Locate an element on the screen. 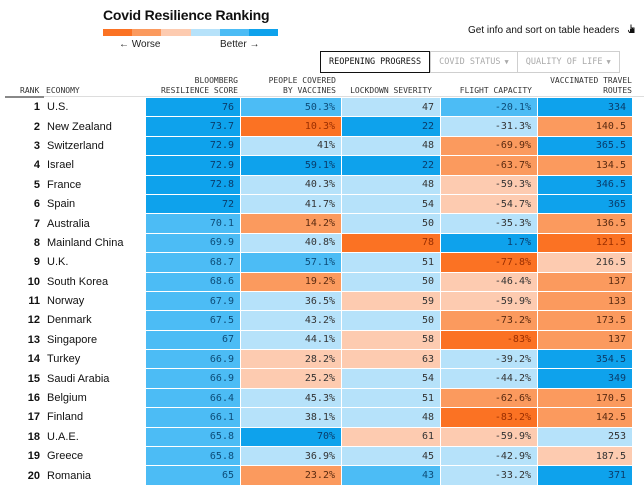  lockdown-severity-cell: 63 is located at coordinates (391, 359).